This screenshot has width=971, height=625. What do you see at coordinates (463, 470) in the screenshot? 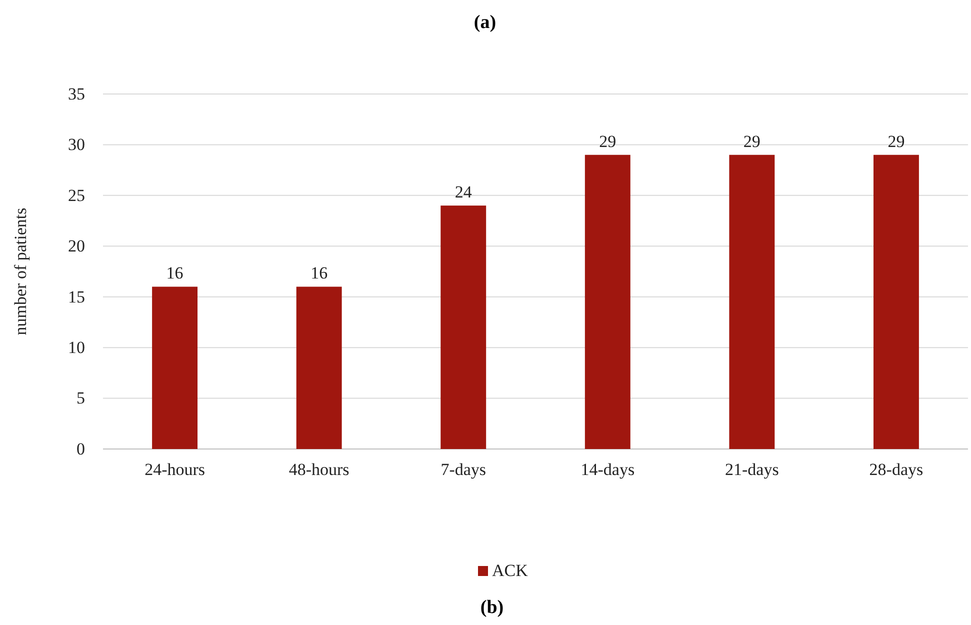
I see `x-tick-label: 7-days` at bounding box center [463, 470].